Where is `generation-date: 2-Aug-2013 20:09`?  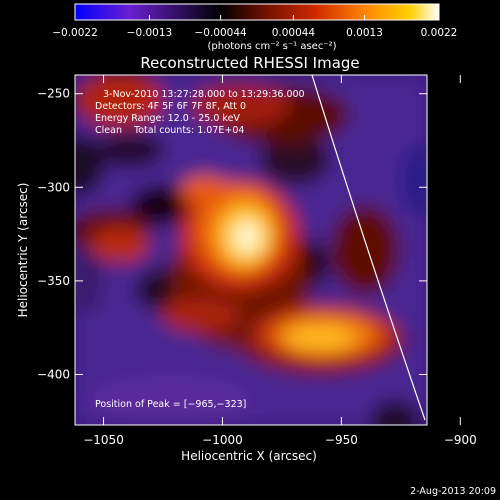 generation-date: 2-Aug-2013 20:09 is located at coordinates (453, 491).